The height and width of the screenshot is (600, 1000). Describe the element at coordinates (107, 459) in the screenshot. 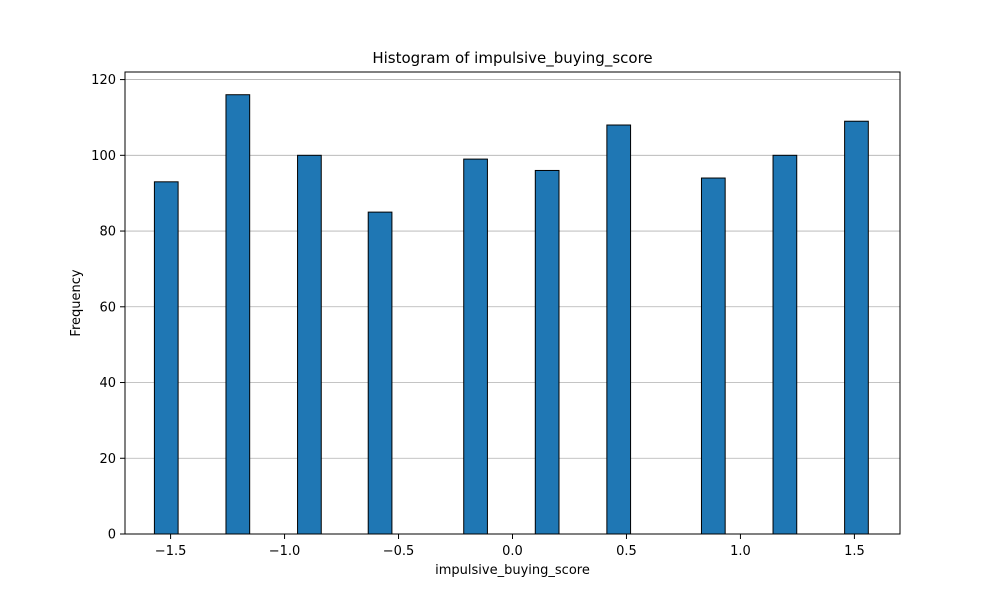

I see `y-tick-label: 20` at that location.